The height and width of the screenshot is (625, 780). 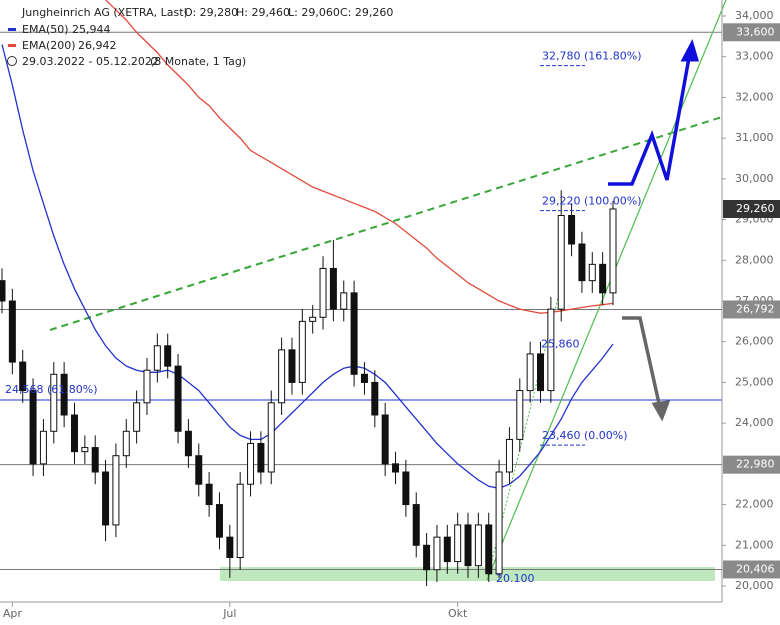 What do you see at coordinates (560, 343) in the screenshot?
I see `marker-label: 25,860` at bounding box center [560, 343].